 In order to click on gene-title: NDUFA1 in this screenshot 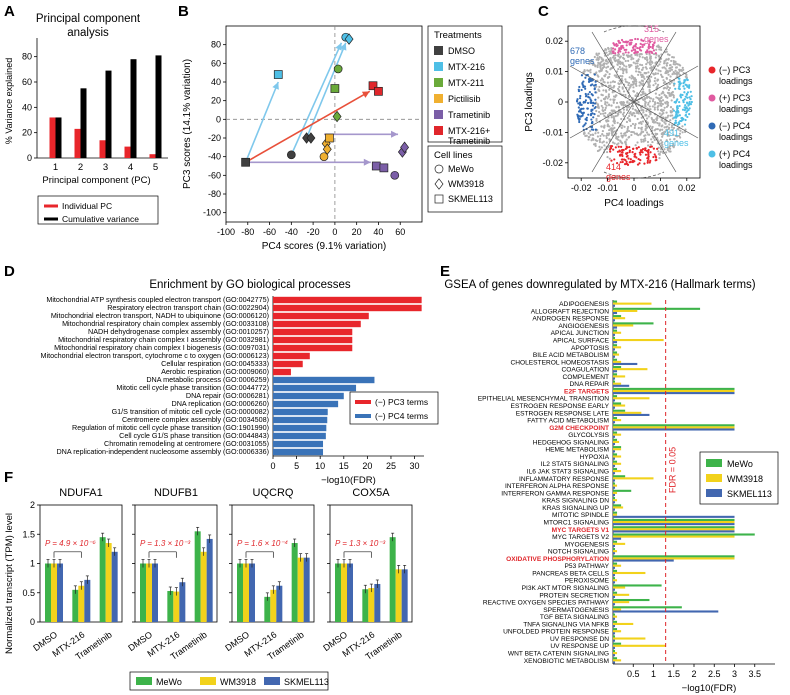, I will do `click(80, 493)`.